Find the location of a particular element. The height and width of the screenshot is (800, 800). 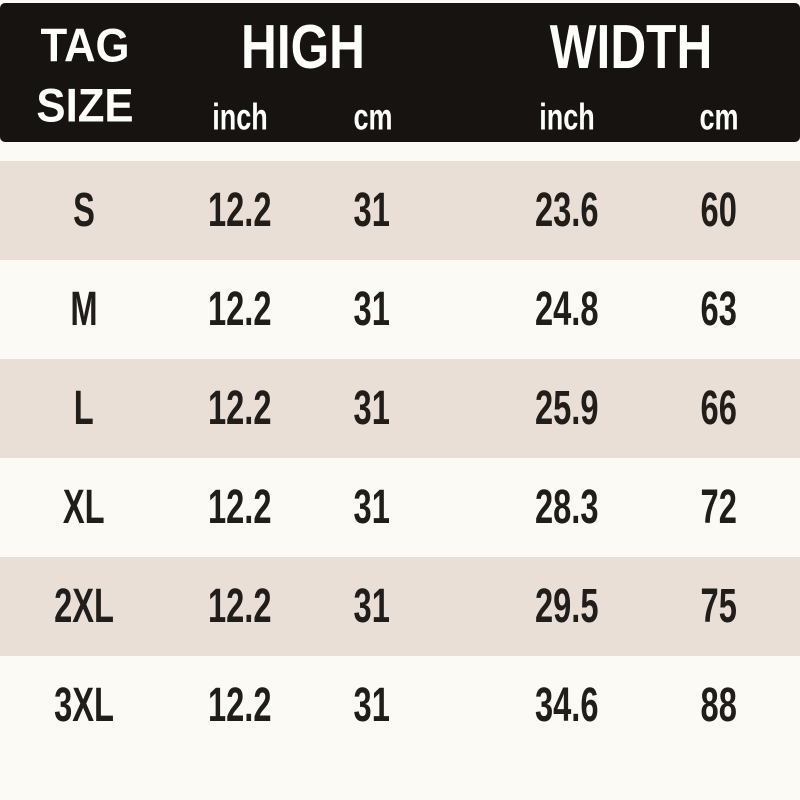

width-inch-cell: 28.3 is located at coordinates (567, 507).